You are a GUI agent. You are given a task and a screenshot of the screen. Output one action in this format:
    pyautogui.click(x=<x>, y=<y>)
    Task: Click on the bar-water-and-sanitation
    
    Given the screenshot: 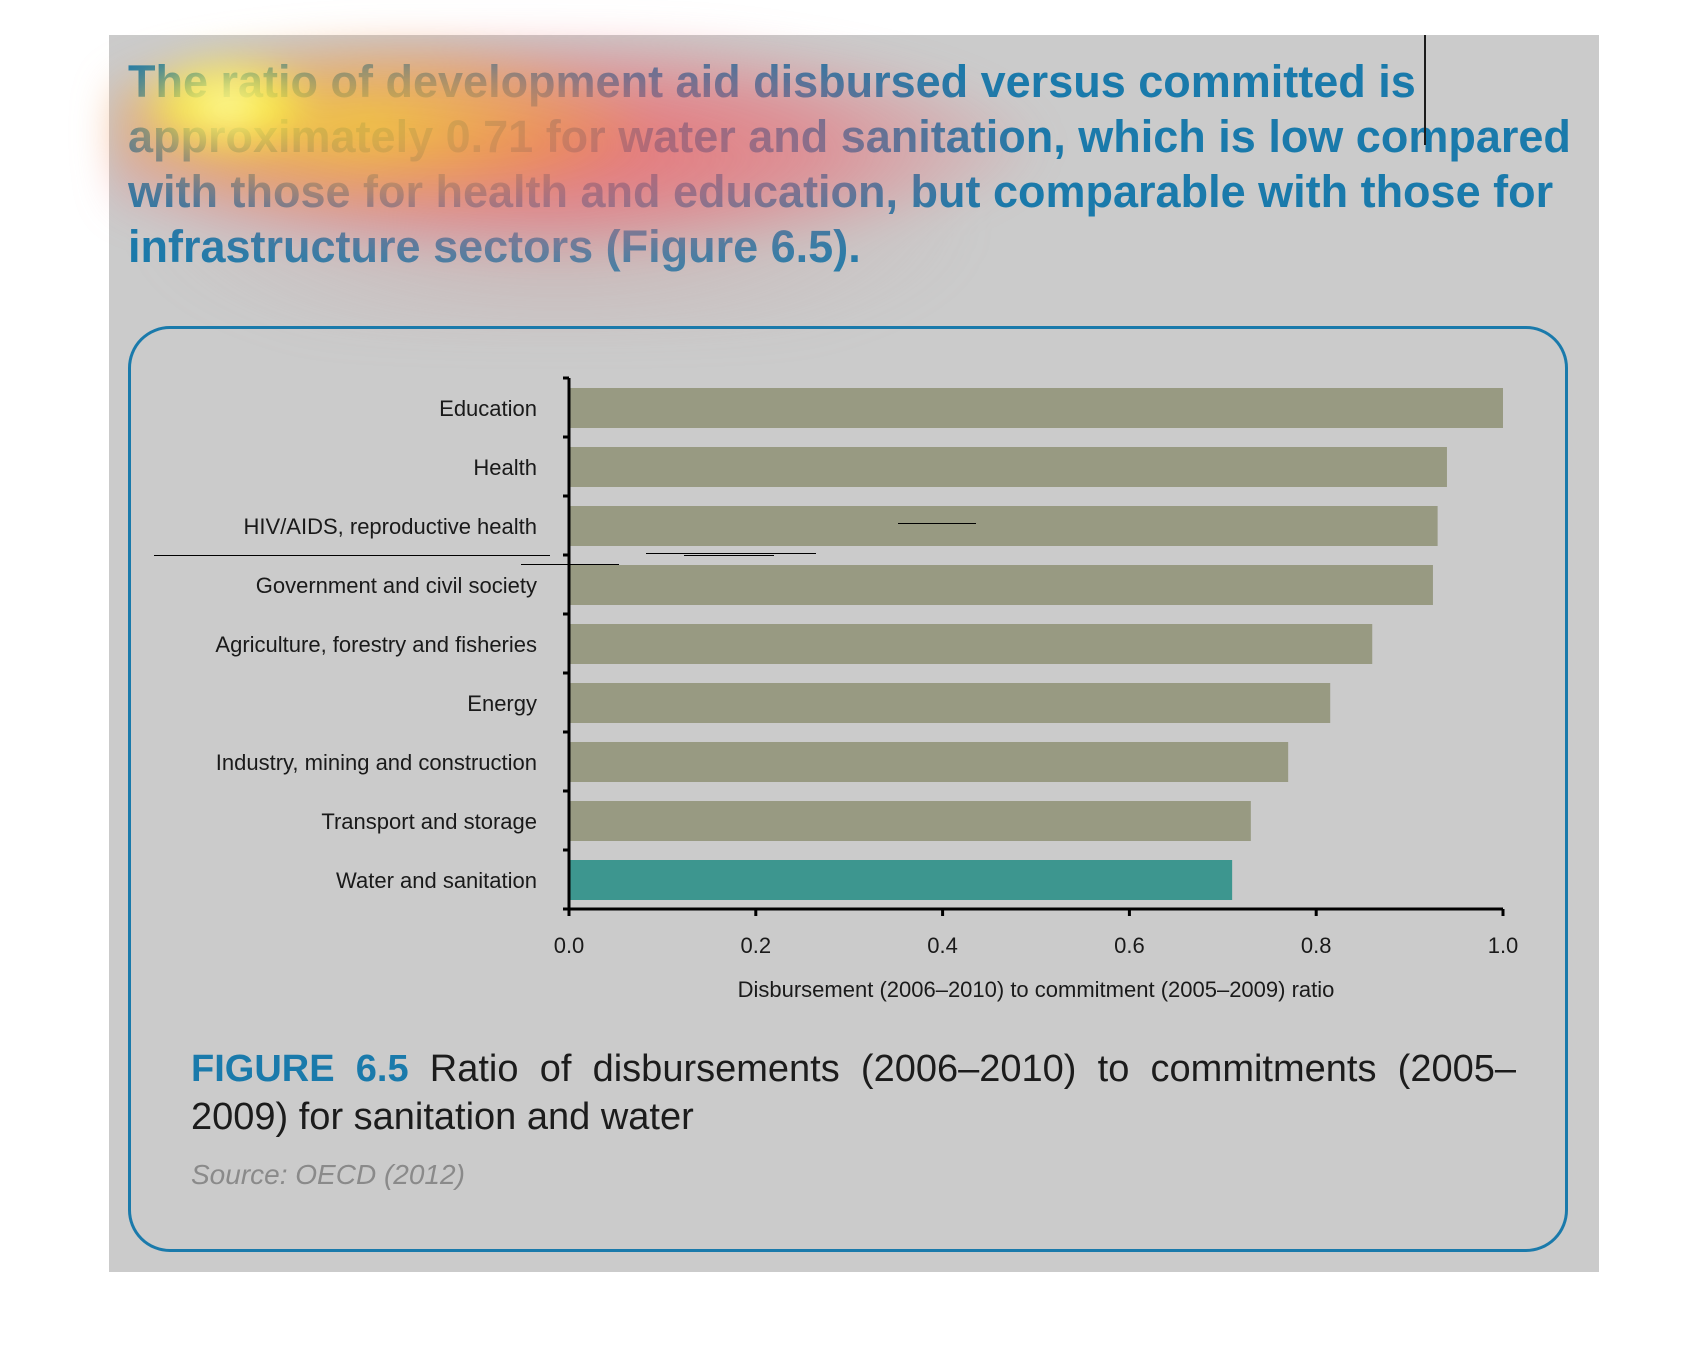 What is the action you would take?
    pyautogui.click(x=901, y=880)
    